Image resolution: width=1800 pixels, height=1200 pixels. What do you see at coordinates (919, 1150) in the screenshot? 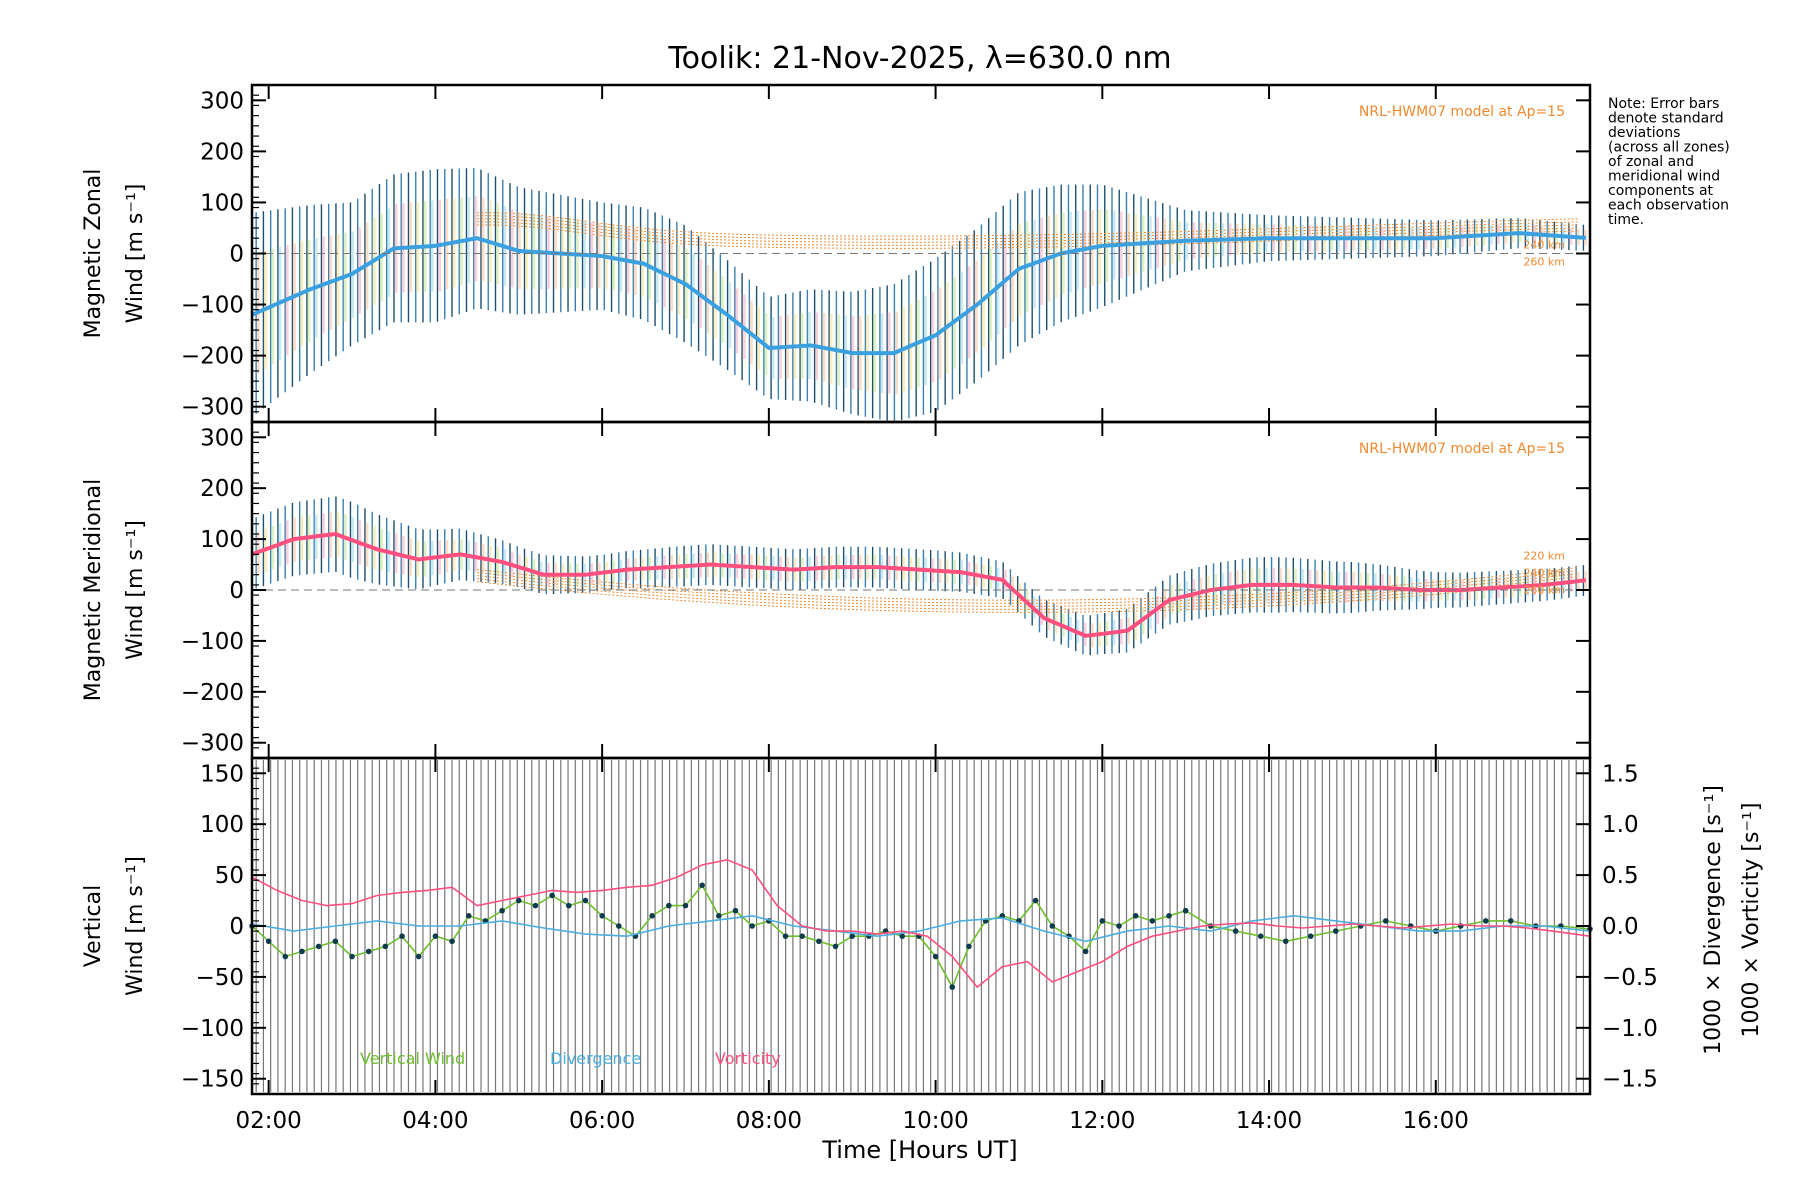
I see `x-axis-title: Time [Hours UT]` at bounding box center [919, 1150].